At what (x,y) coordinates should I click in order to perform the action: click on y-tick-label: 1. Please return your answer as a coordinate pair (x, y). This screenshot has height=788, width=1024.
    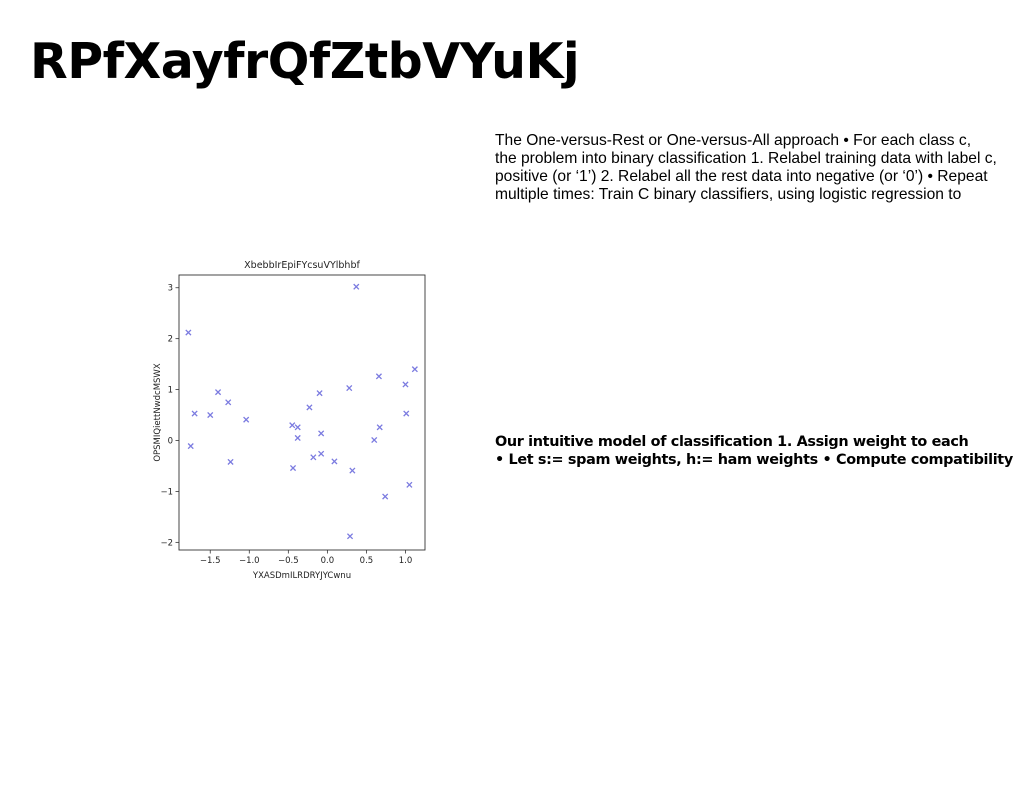
    Looking at the image, I should click on (170, 391).